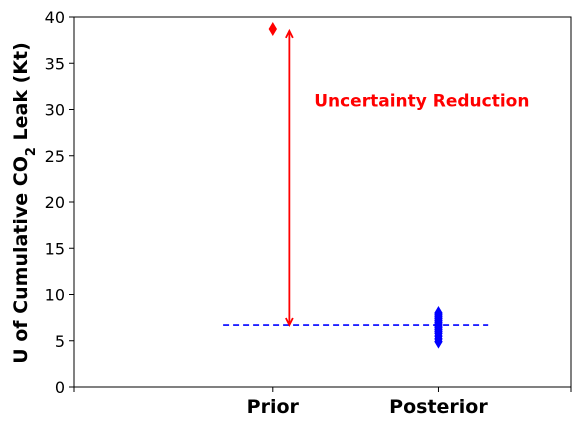 The height and width of the screenshot is (426, 583). What do you see at coordinates (421, 101) in the screenshot?
I see `annotation-uncertainty-reduction: Uncertainty Reduction` at bounding box center [421, 101].